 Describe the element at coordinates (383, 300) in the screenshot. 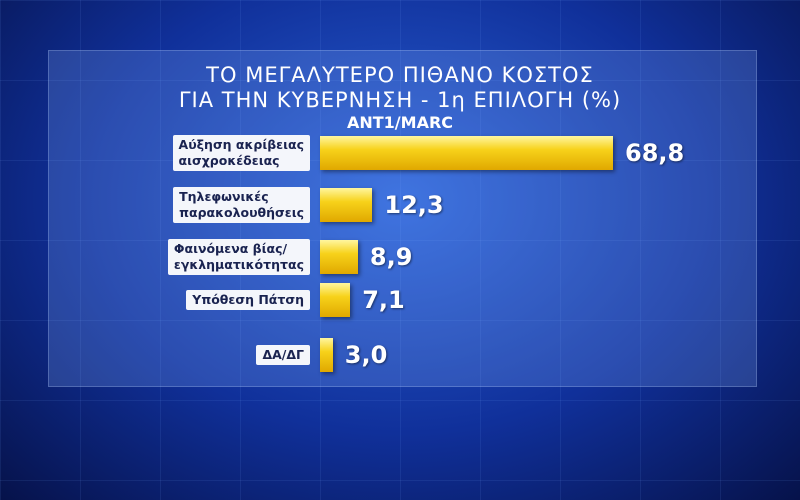

I see `value-label: 7,1` at that location.